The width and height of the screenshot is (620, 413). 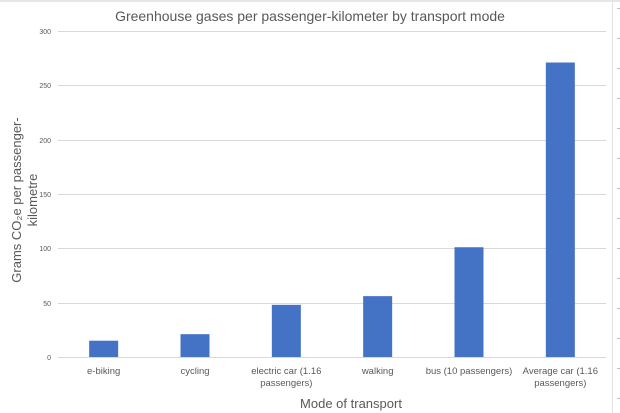 What do you see at coordinates (32, 200) in the screenshot?
I see `y-axis-label-line-2: kilometre` at bounding box center [32, 200].